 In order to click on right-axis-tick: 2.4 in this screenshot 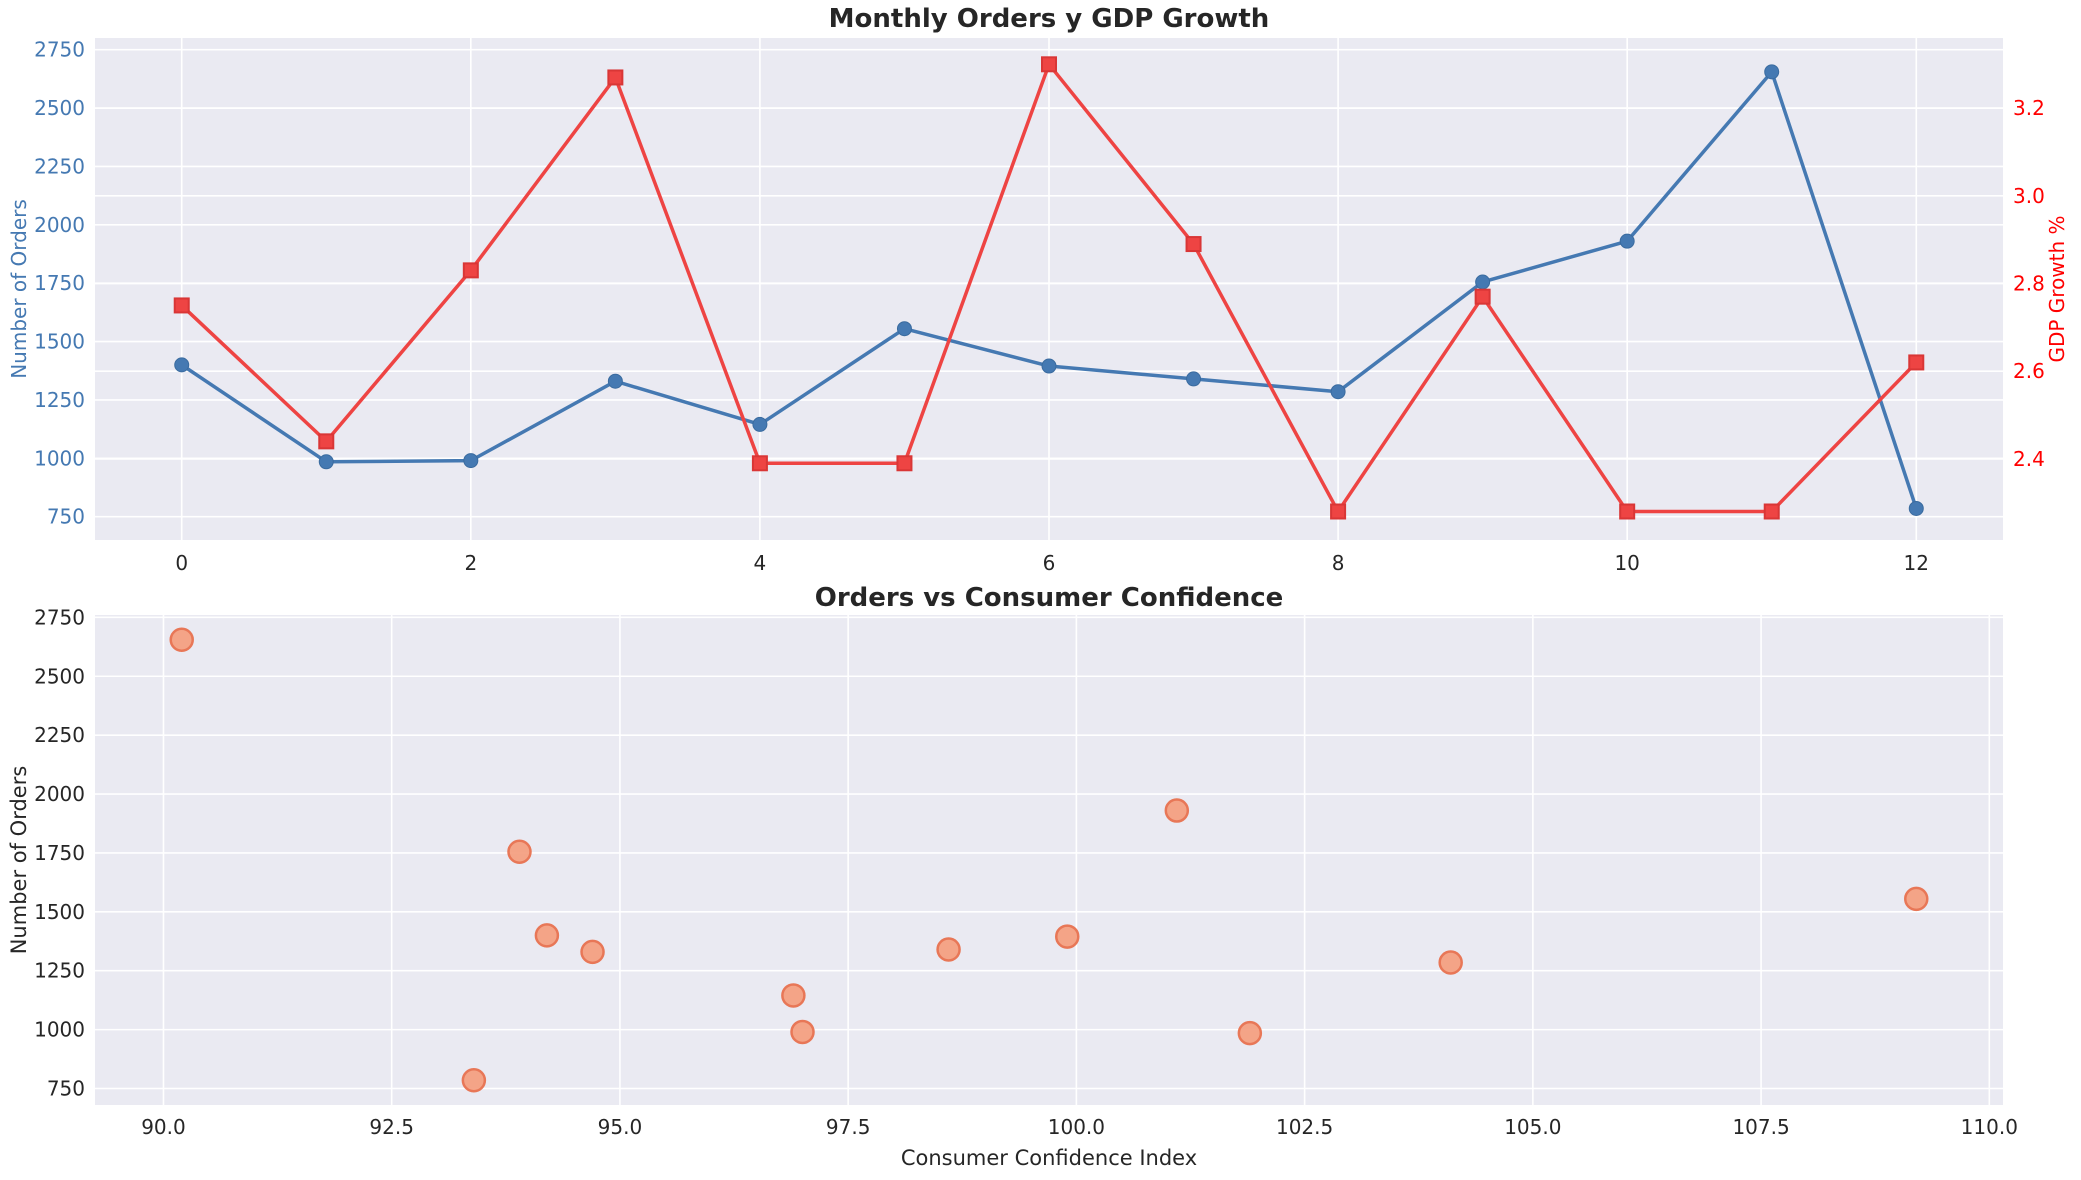, I will do `click(2029, 459)`.